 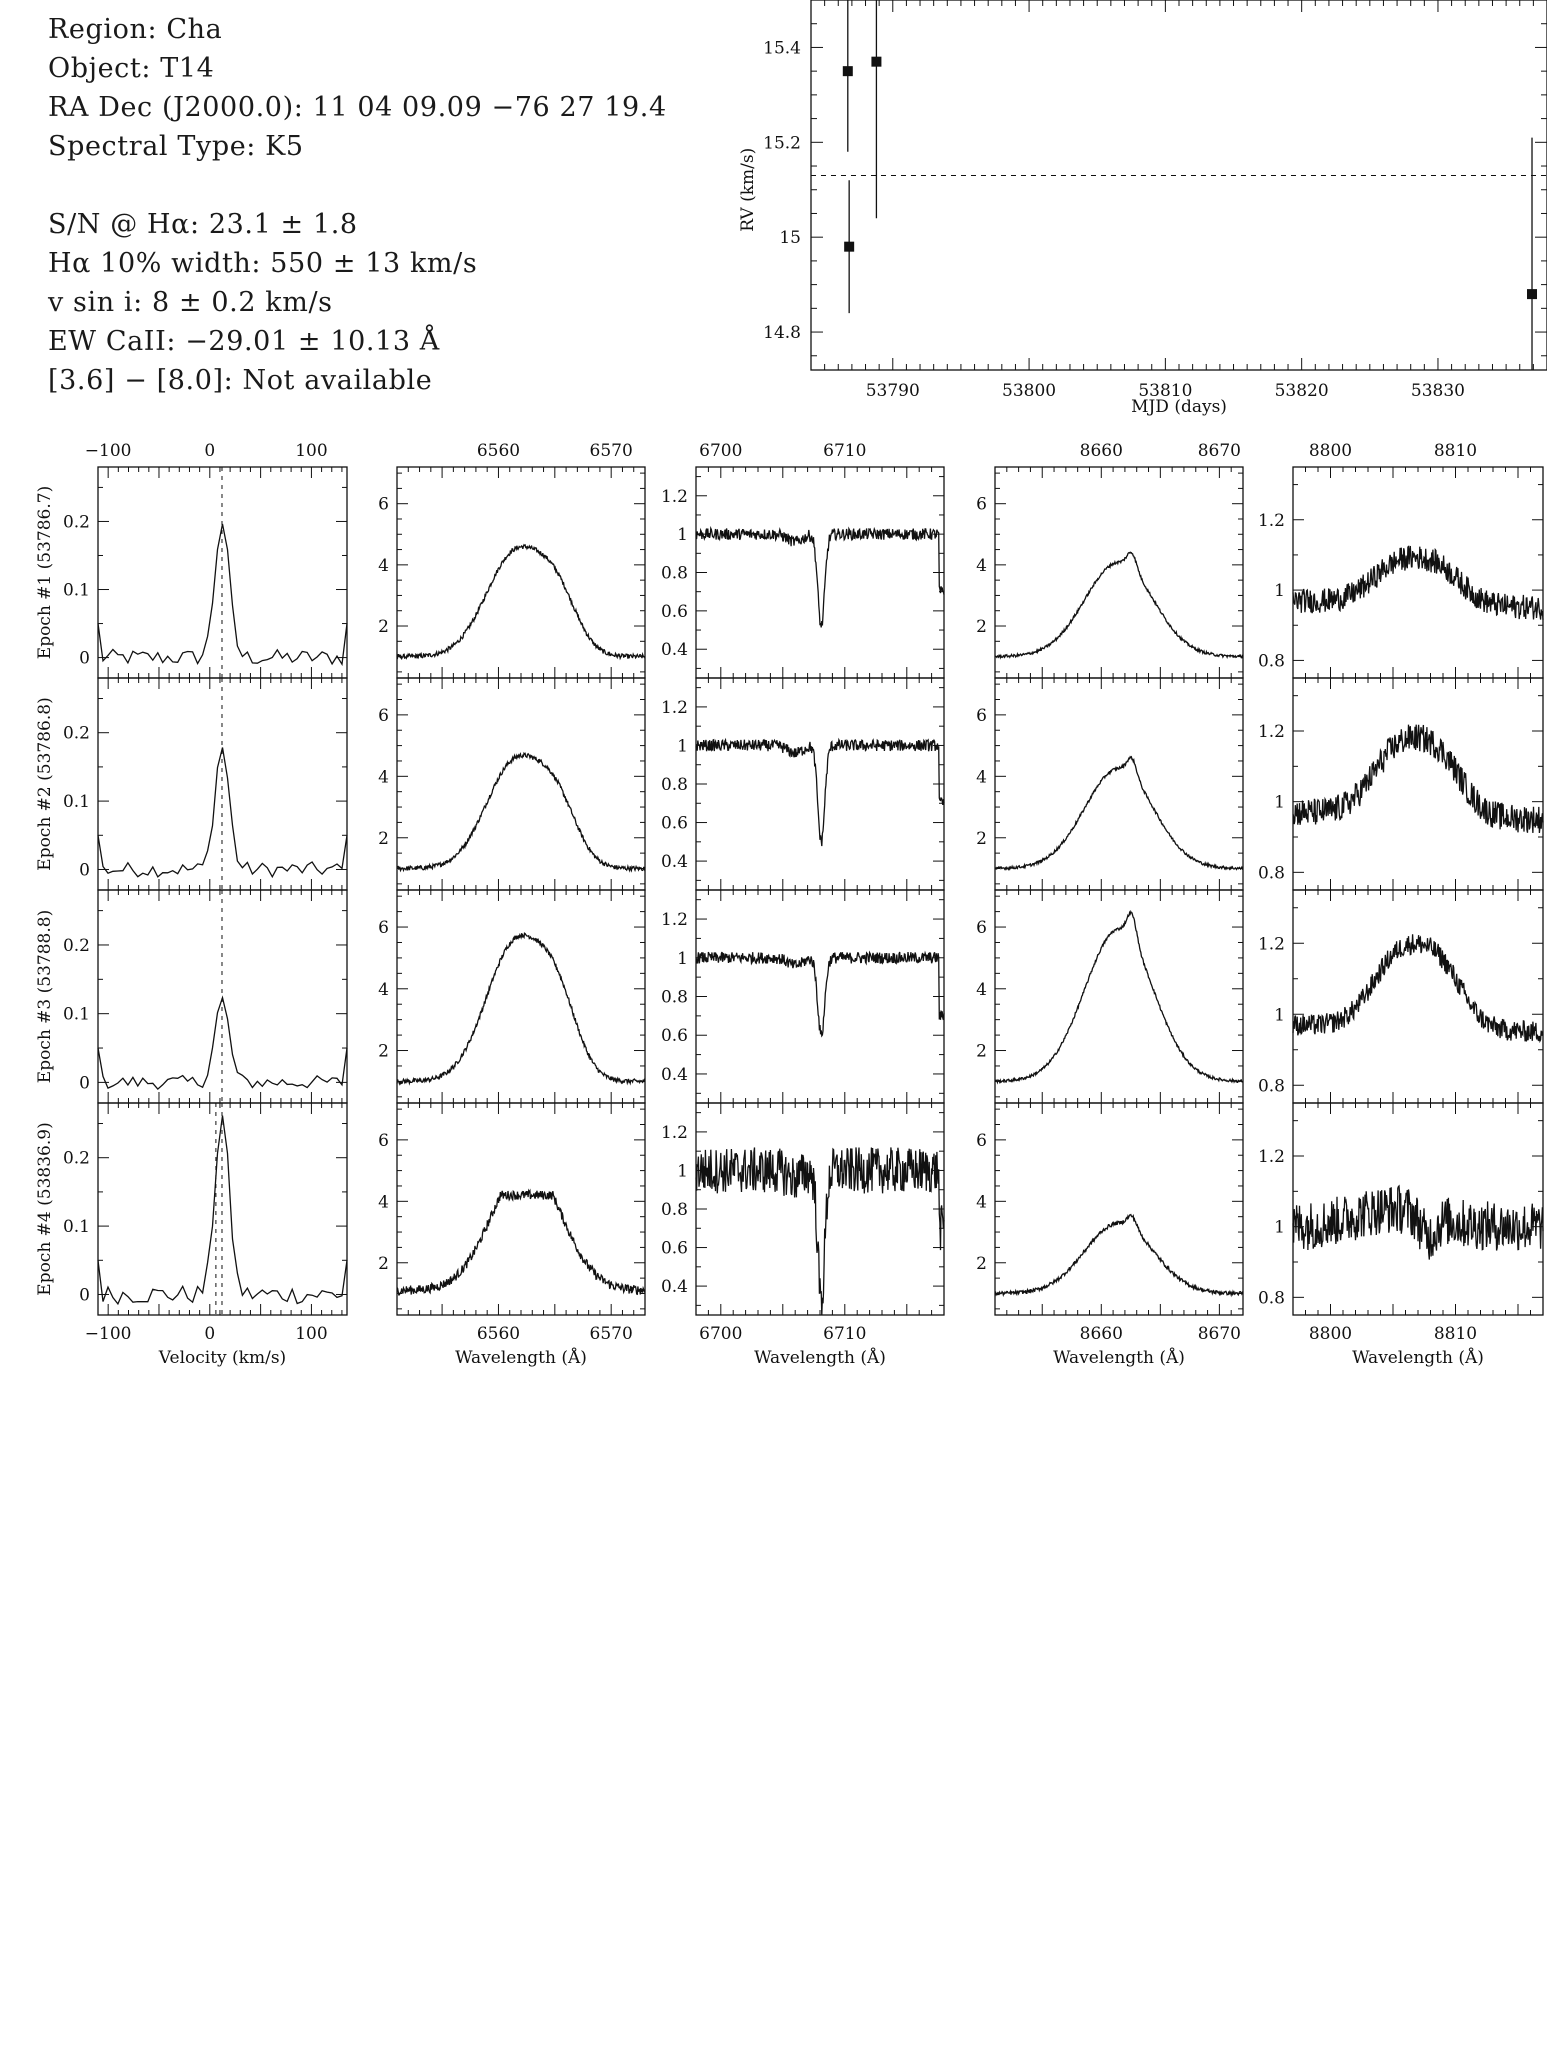 What do you see at coordinates (108, 451) in the screenshot?
I see `panel-top-tick-label: −100` at bounding box center [108, 451].